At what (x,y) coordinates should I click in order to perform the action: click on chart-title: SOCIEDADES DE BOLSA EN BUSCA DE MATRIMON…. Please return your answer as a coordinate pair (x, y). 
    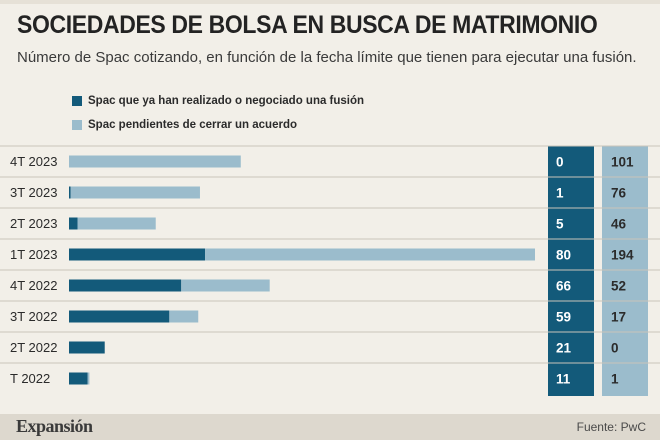
    Looking at the image, I should click on (307, 25).